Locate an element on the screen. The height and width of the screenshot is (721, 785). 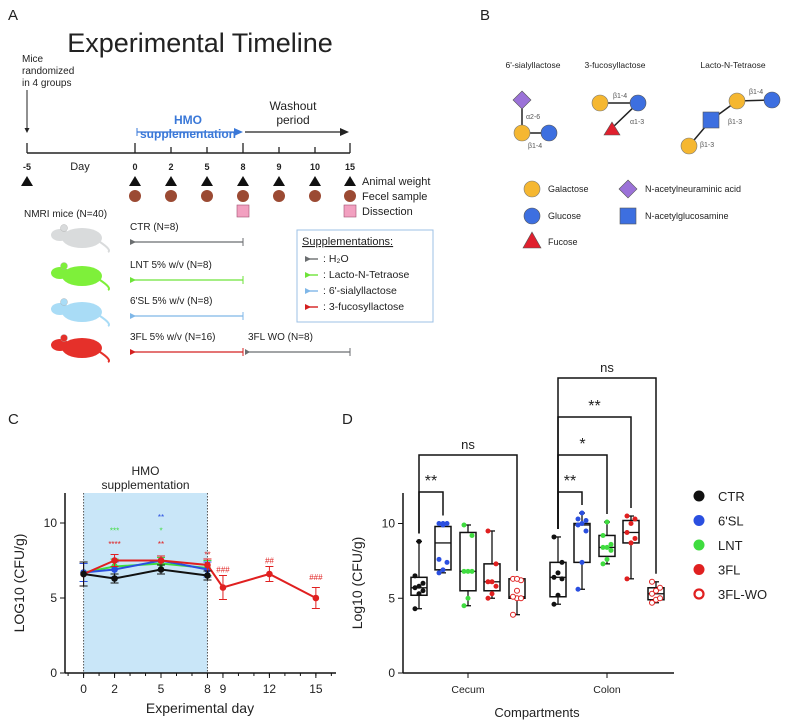
box-cecum-CTR is located at coordinates (419, 575).